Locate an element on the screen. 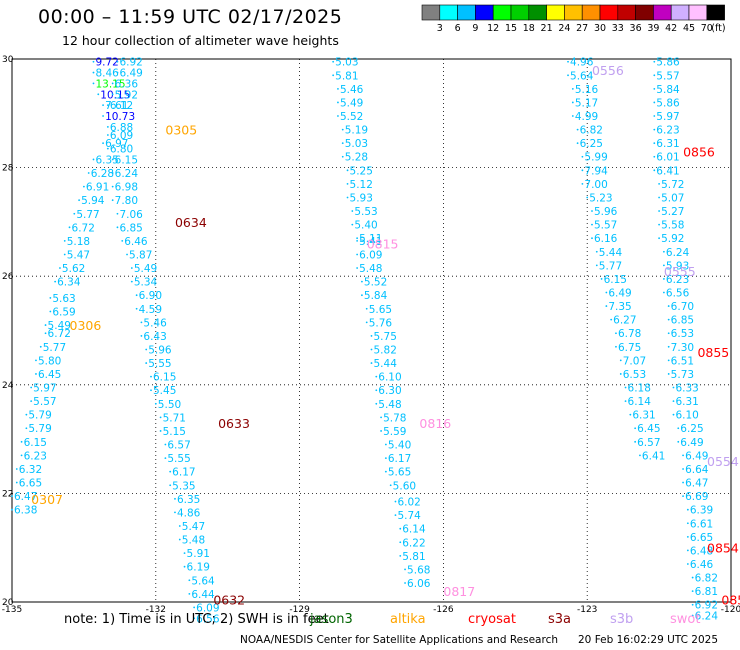 The height and width of the screenshot is (650, 740). wave-height-value: 5.63 is located at coordinates (63, 299).